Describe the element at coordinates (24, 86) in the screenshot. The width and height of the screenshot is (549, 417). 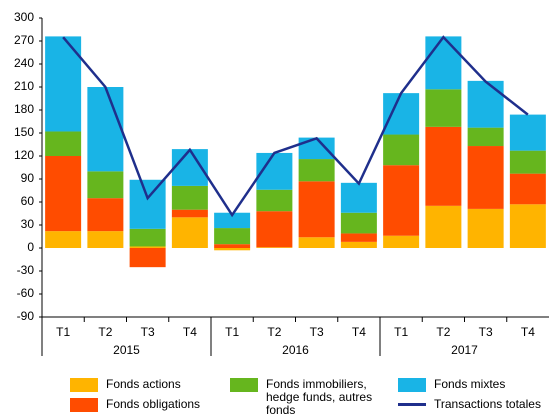
I see `y-tick-label: 210` at that location.